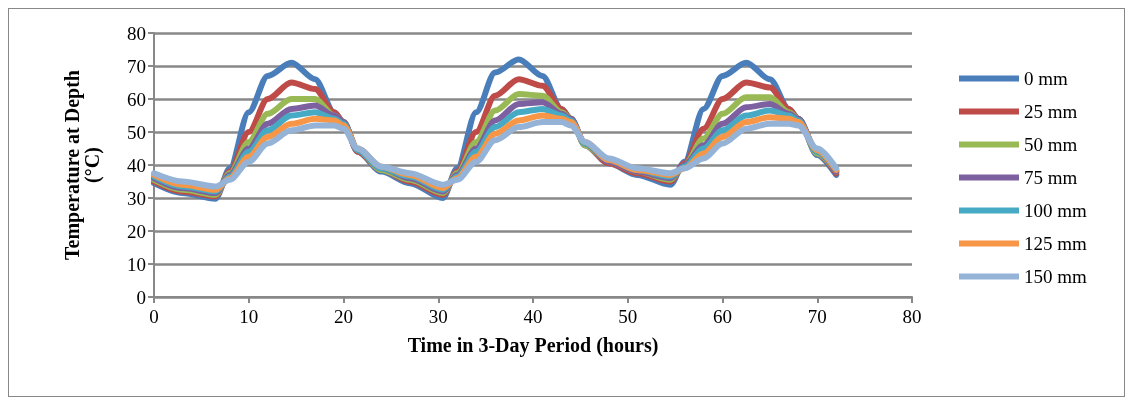 The height and width of the screenshot is (405, 1133). I want to click on y-tick-label: 20, so click(136, 231).